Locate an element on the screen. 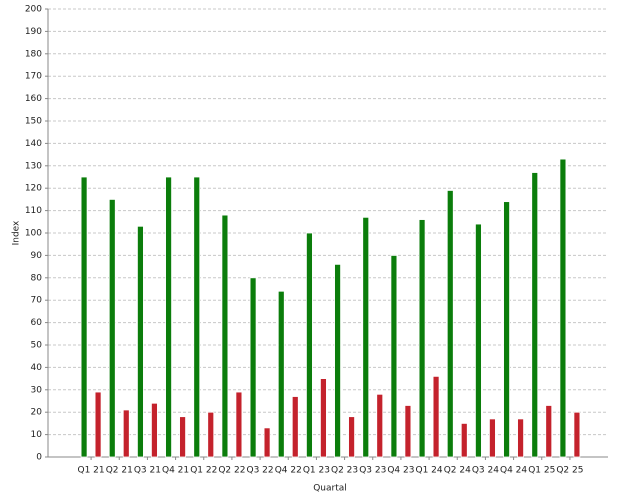 The image size is (620, 500). y-tick-label: 140 is located at coordinates (33, 144).